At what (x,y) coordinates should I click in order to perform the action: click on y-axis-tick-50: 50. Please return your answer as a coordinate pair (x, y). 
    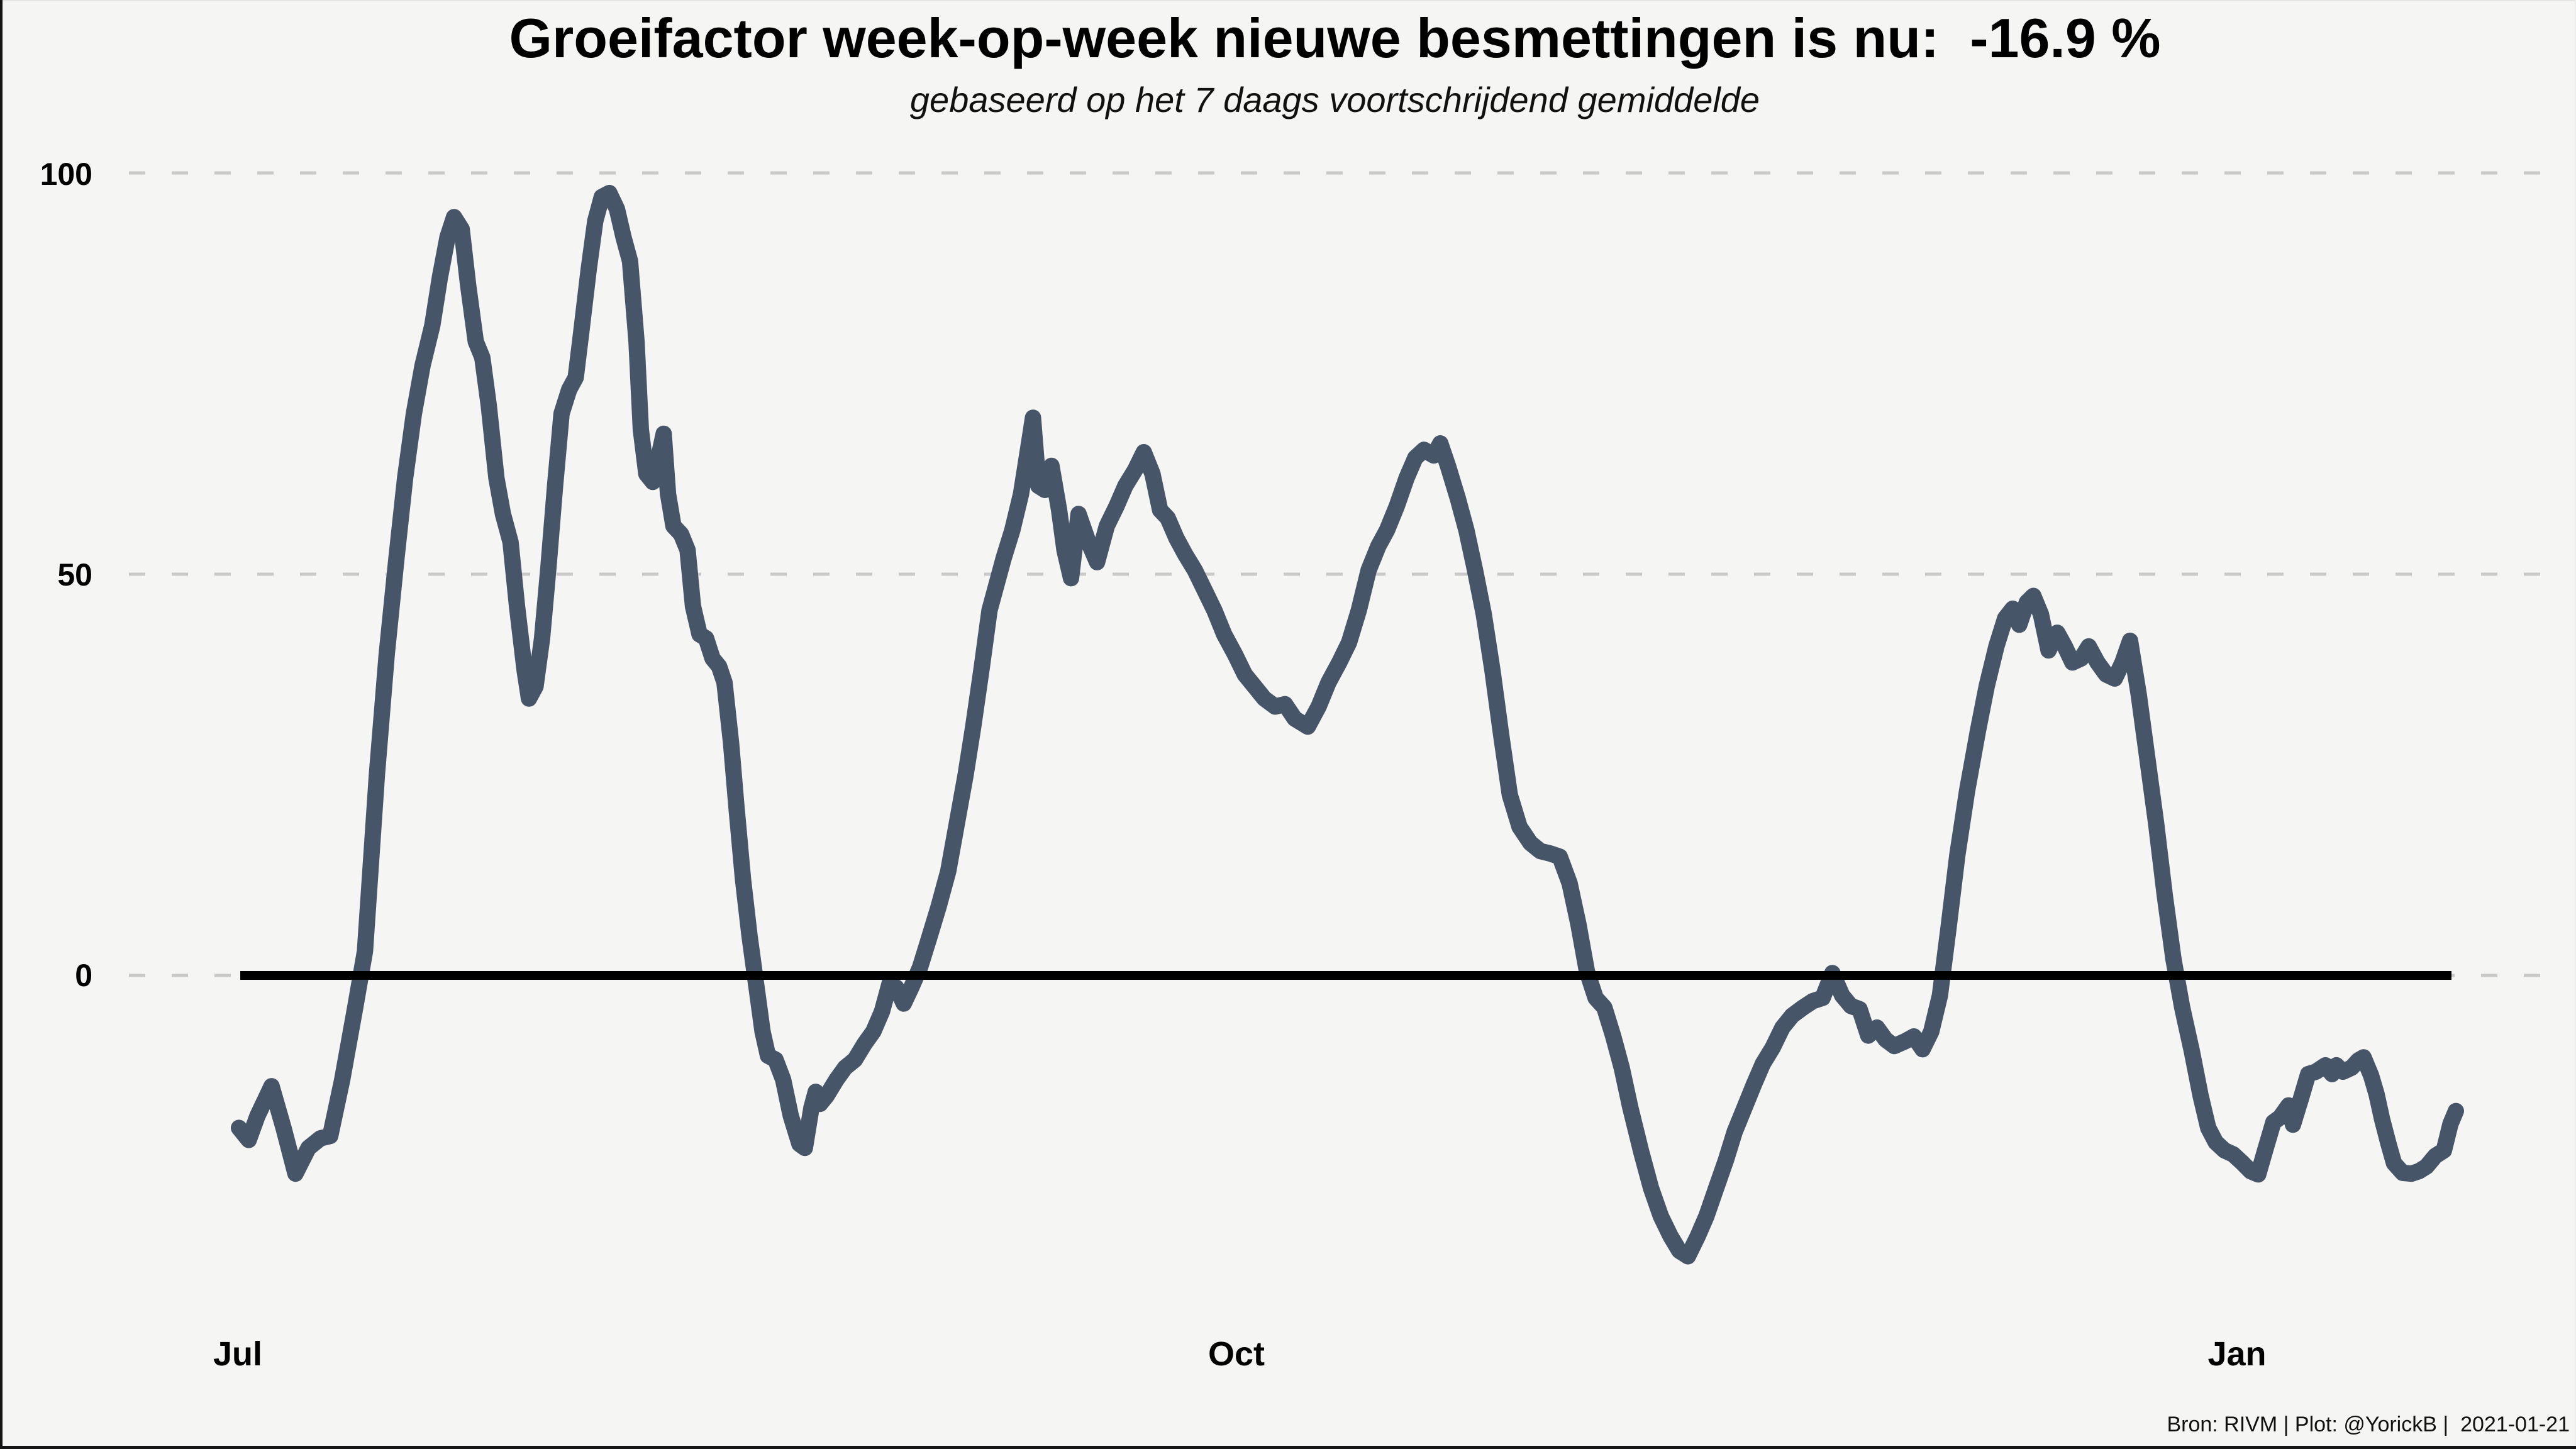
    Looking at the image, I should click on (74, 574).